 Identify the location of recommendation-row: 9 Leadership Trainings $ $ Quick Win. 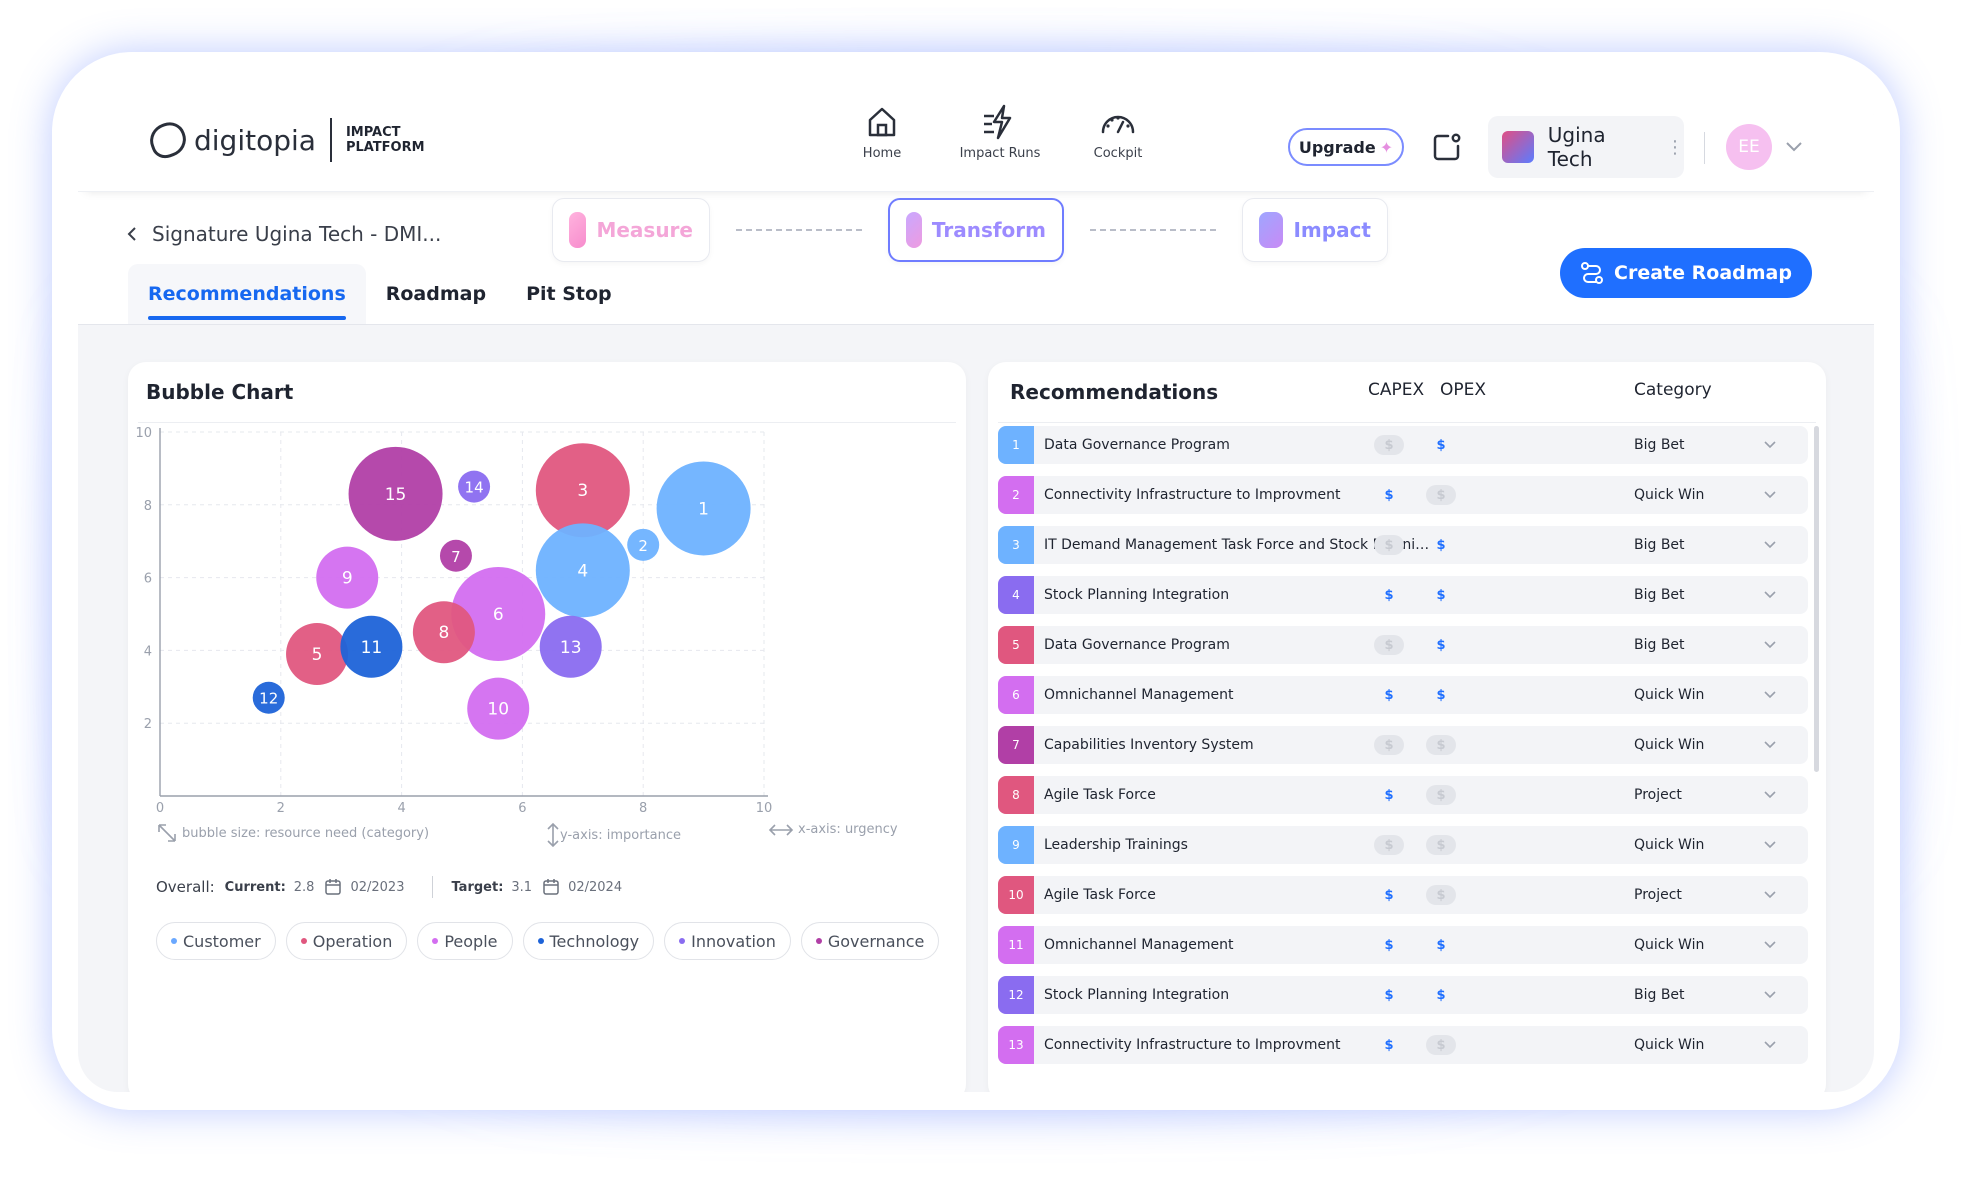
(1403, 845).